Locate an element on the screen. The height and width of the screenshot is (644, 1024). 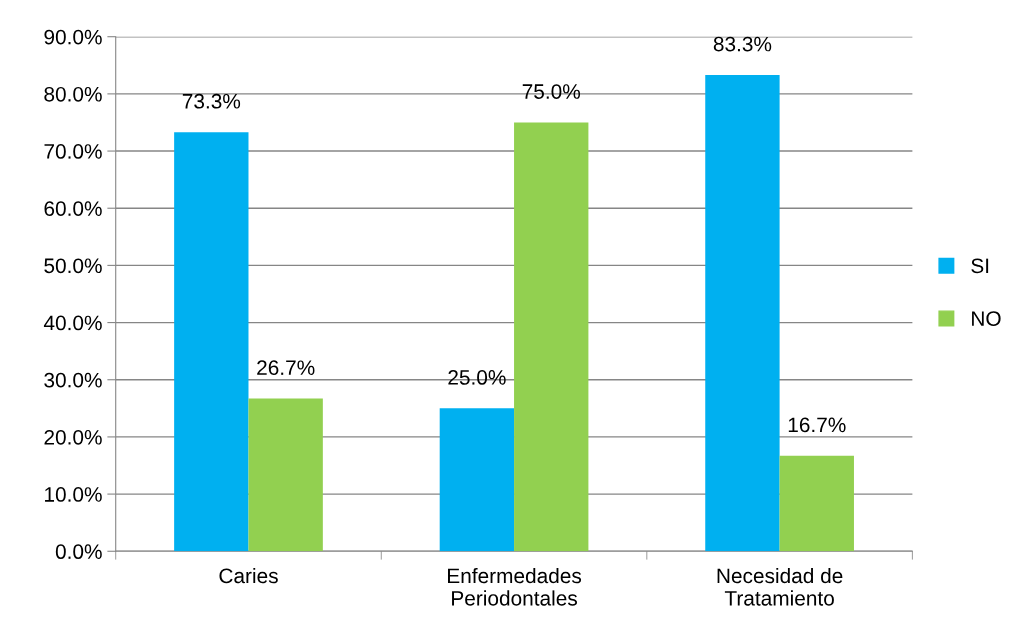
data-label: 83.3% is located at coordinates (742, 44).